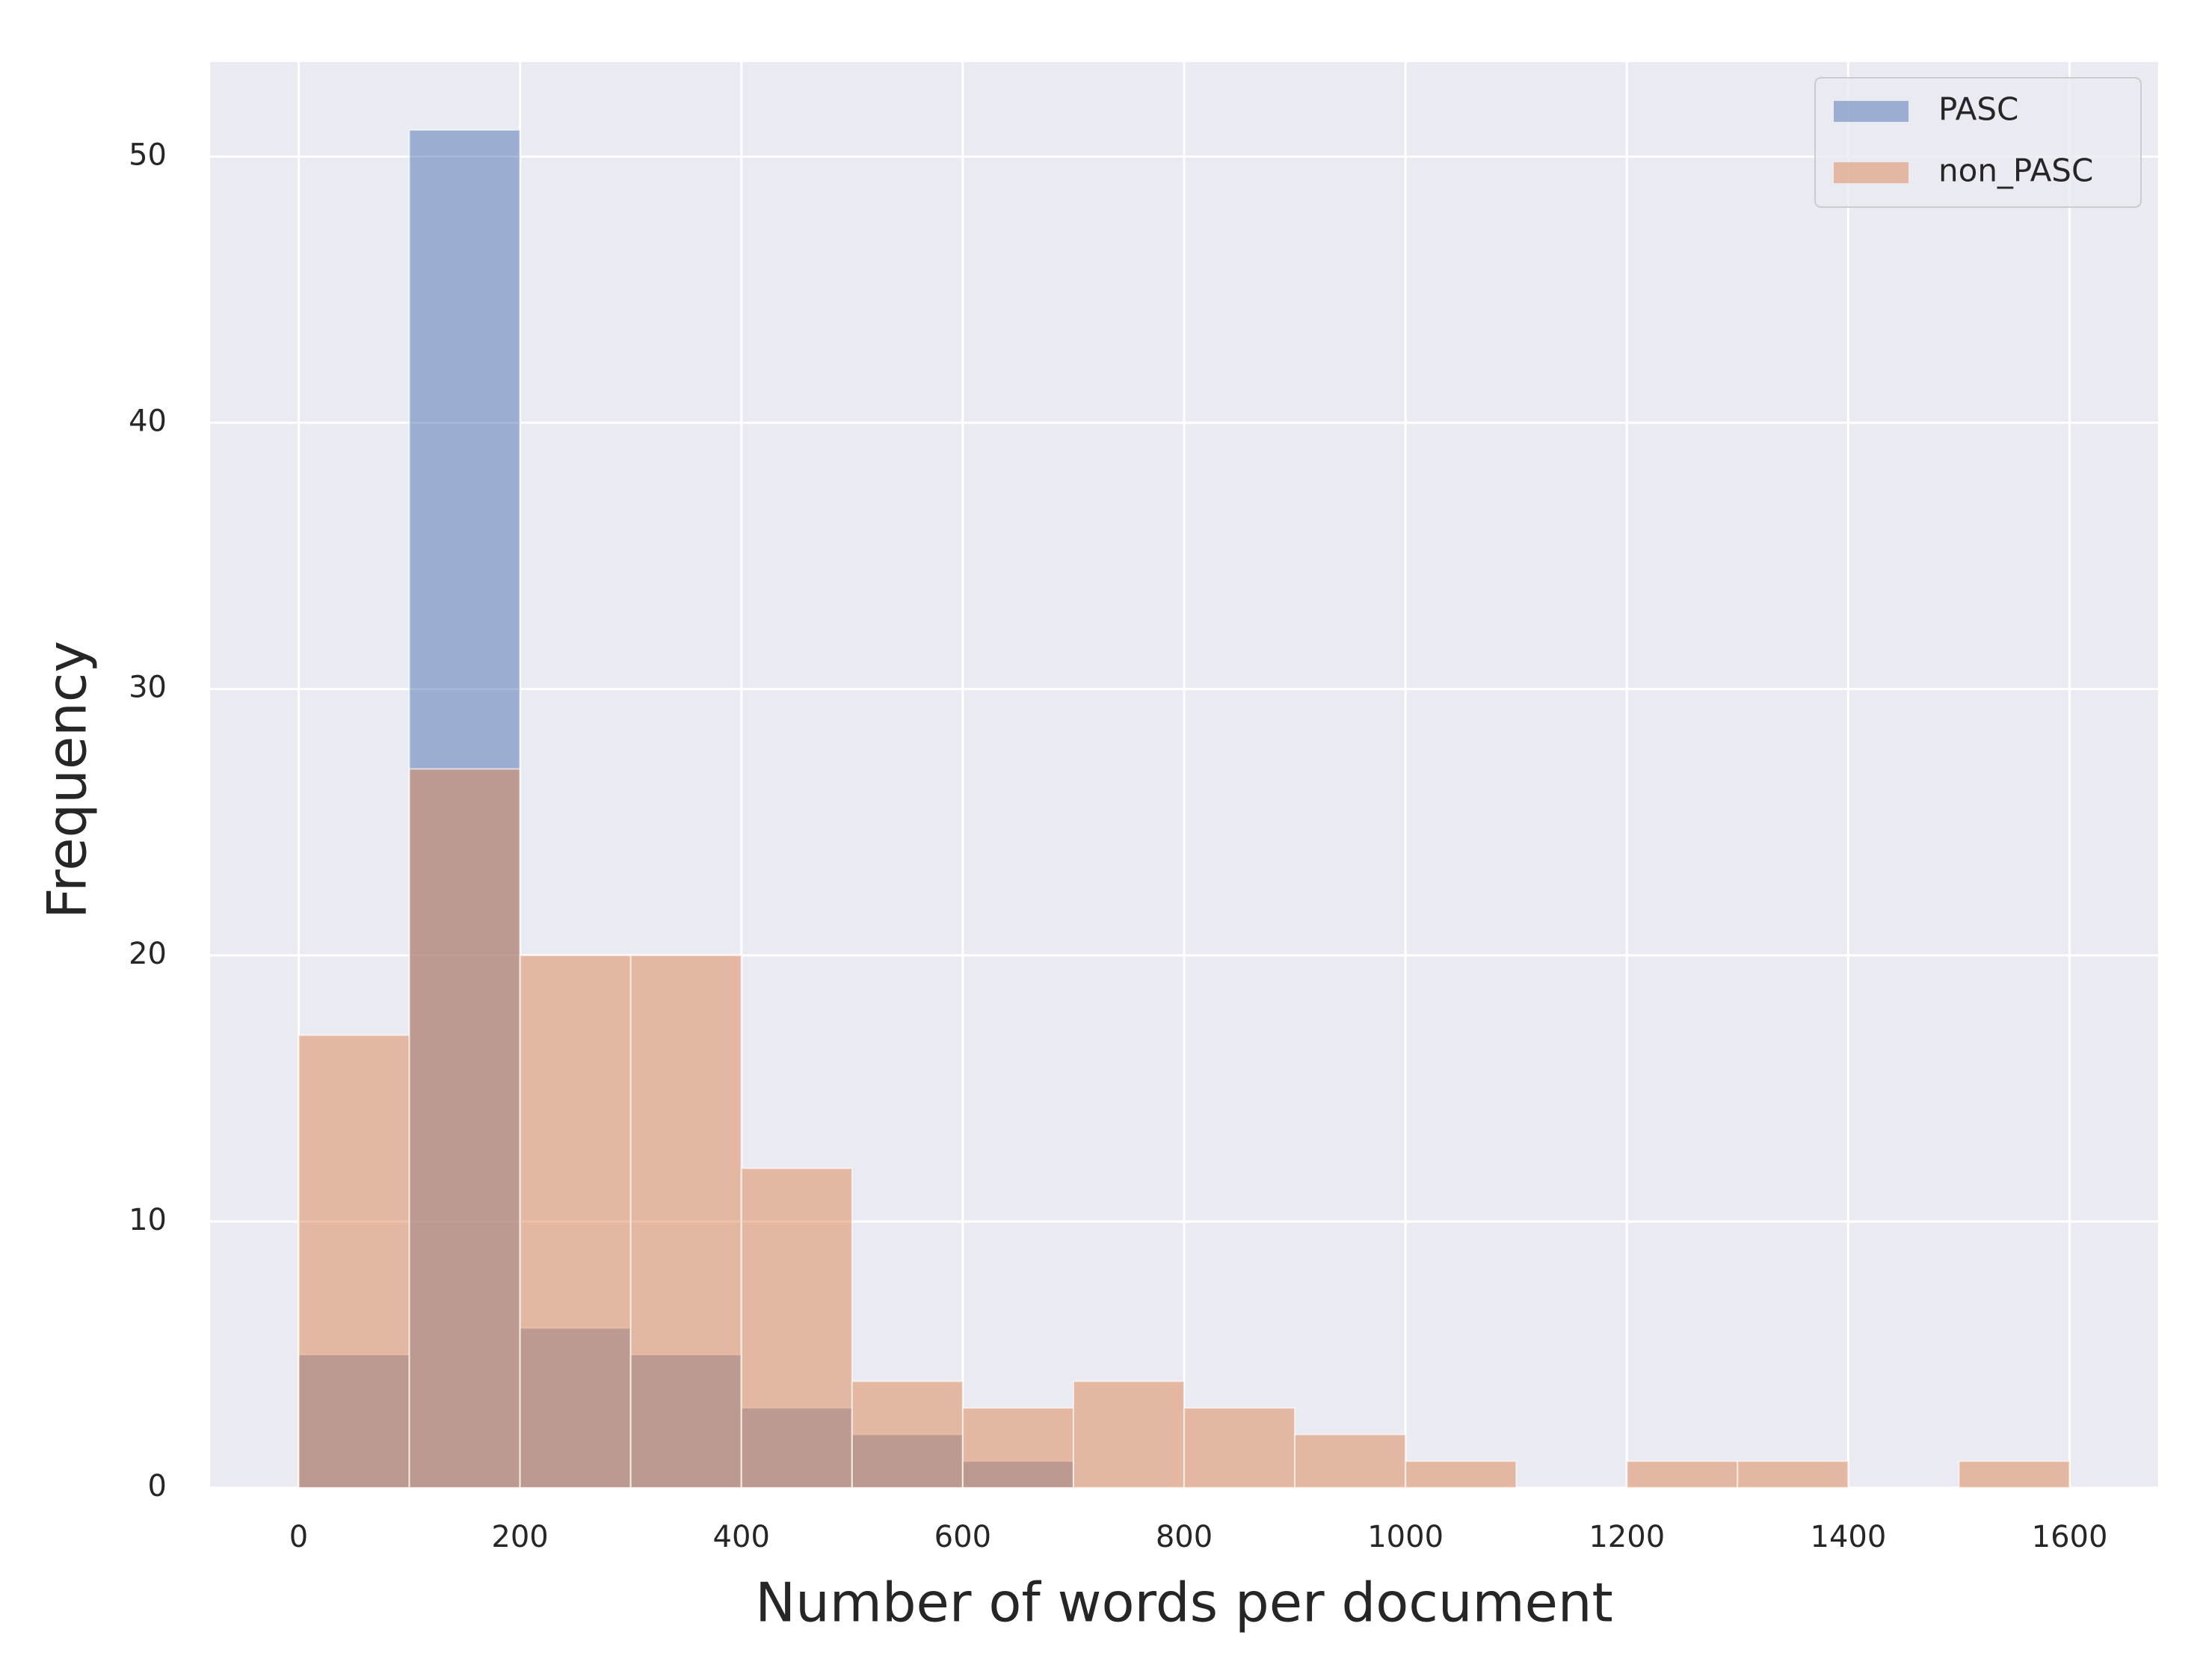 The image size is (2212, 1653). Describe the element at coordinates (1978, 109) in the screenshot. I see `legend-label: PASC` at that location.